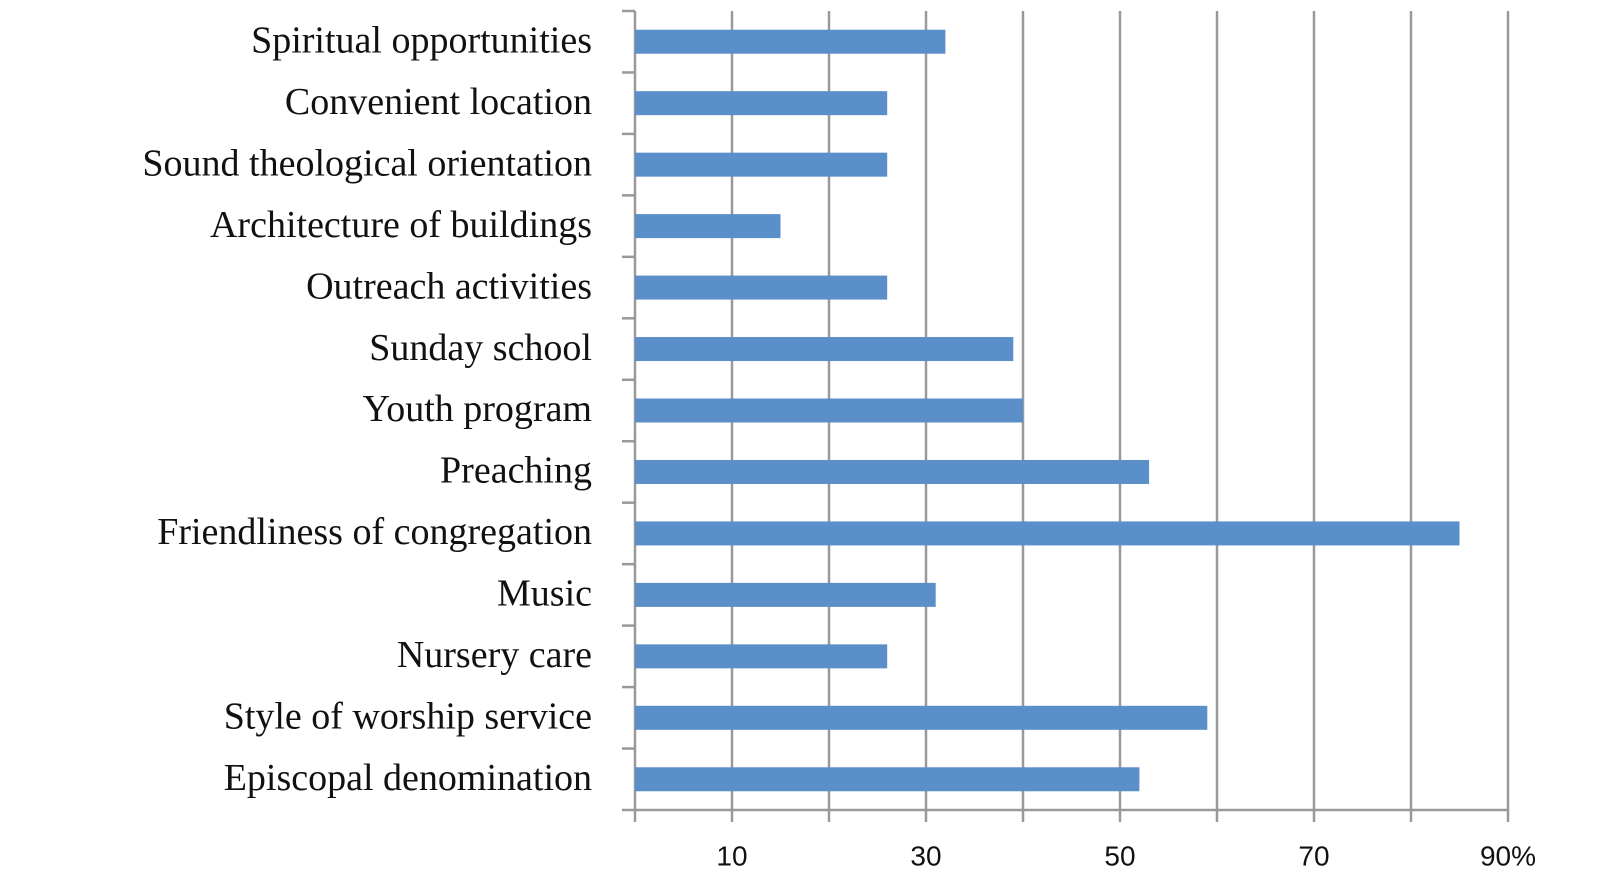 The width and height of the screenshot is (1610, 896). What do you see at coordinates (438, 102) in the screenshot?
I see `y-tick-label: Convenient location` at bounding box center [438, 102].